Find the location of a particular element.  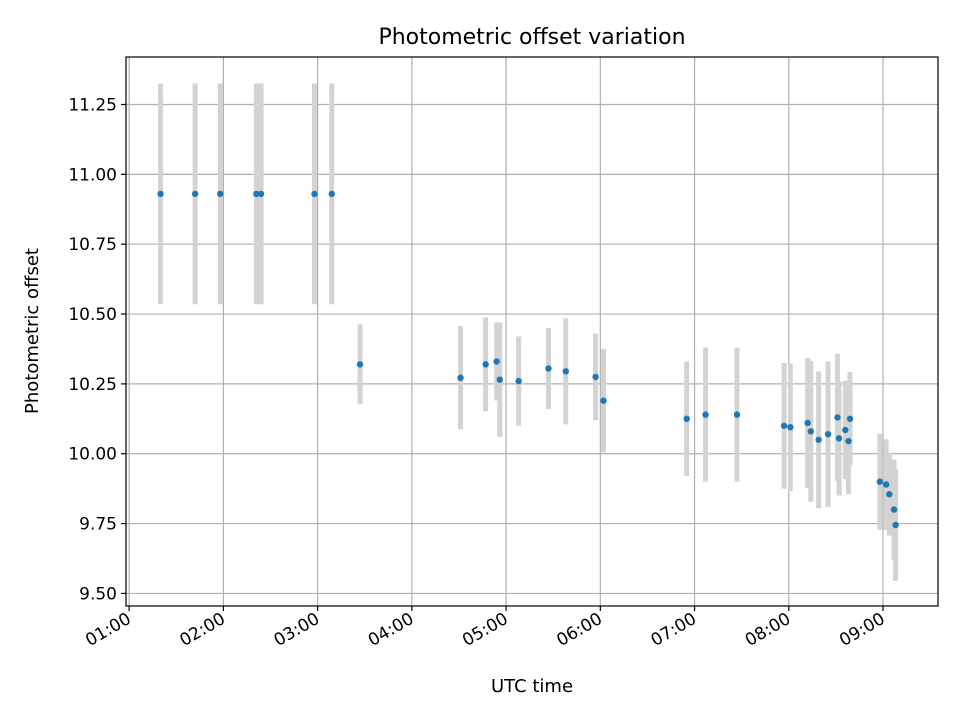

y-tick-label: 9.75 is located at coordinates (98, 525).